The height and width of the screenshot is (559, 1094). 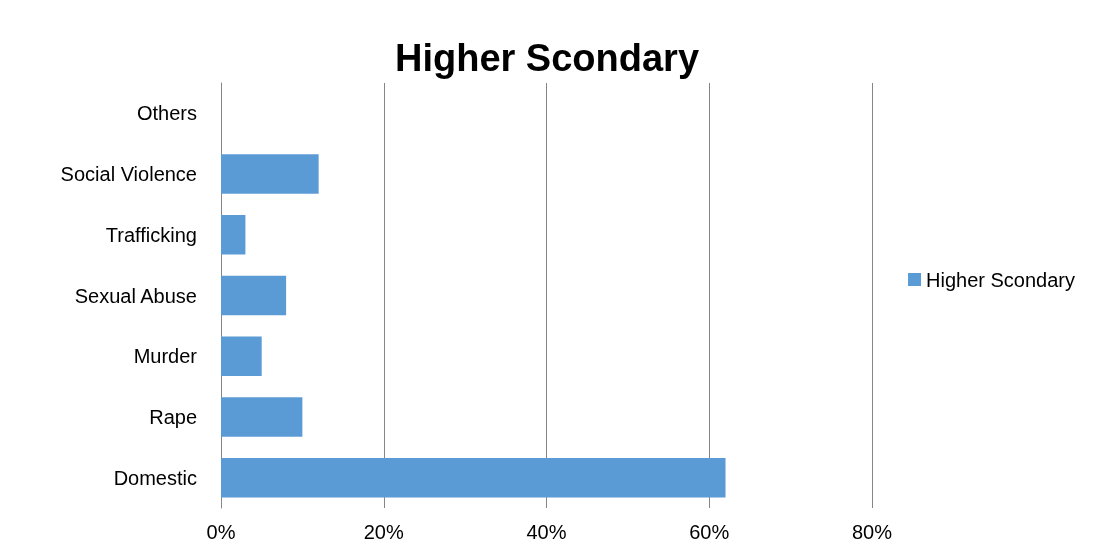 What do you see at coordinates (547, 58) in the screenshot?
I see `chart-title: Higher Scondary` at bounding box center [547, 58].